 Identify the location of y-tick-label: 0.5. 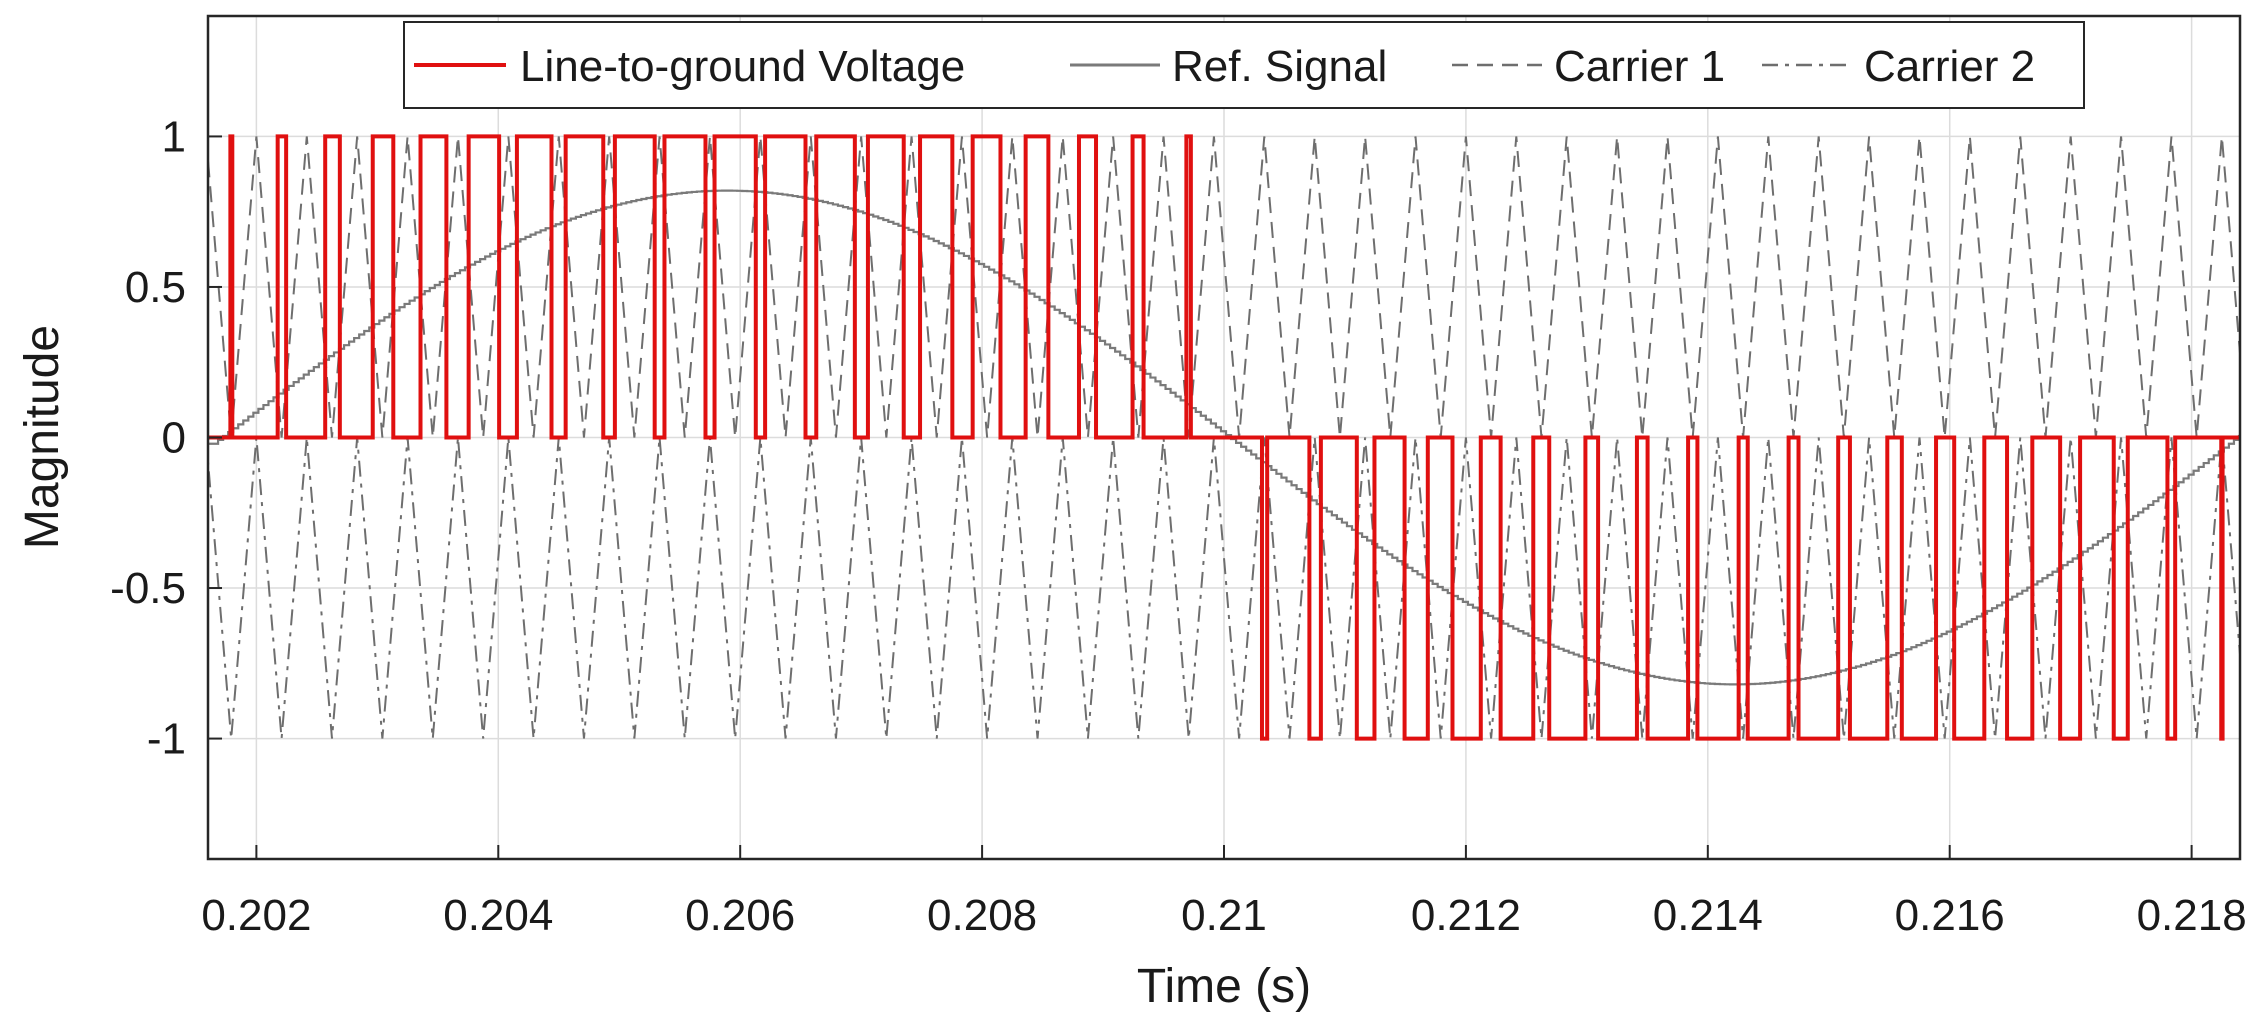
(155, 287).